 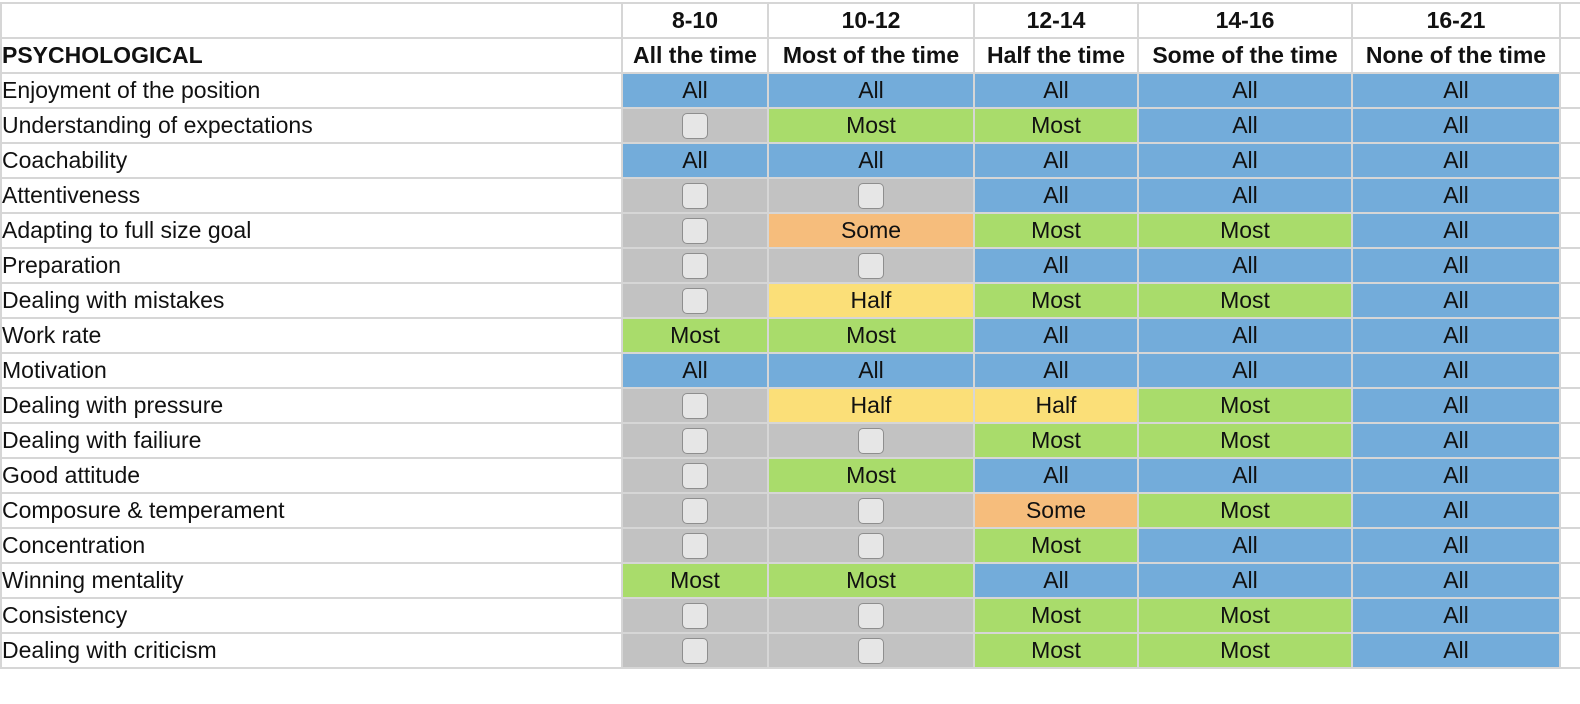 I want to click on row-label: Dealing with criticism, so click(x=311, y=650).